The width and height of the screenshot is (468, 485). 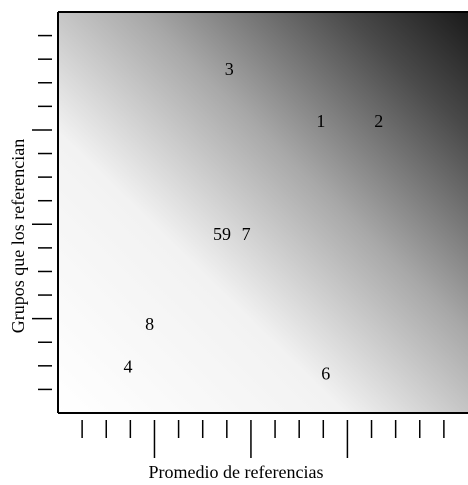 I want to click on point-label-1: 1, so click(x=320, y=121).